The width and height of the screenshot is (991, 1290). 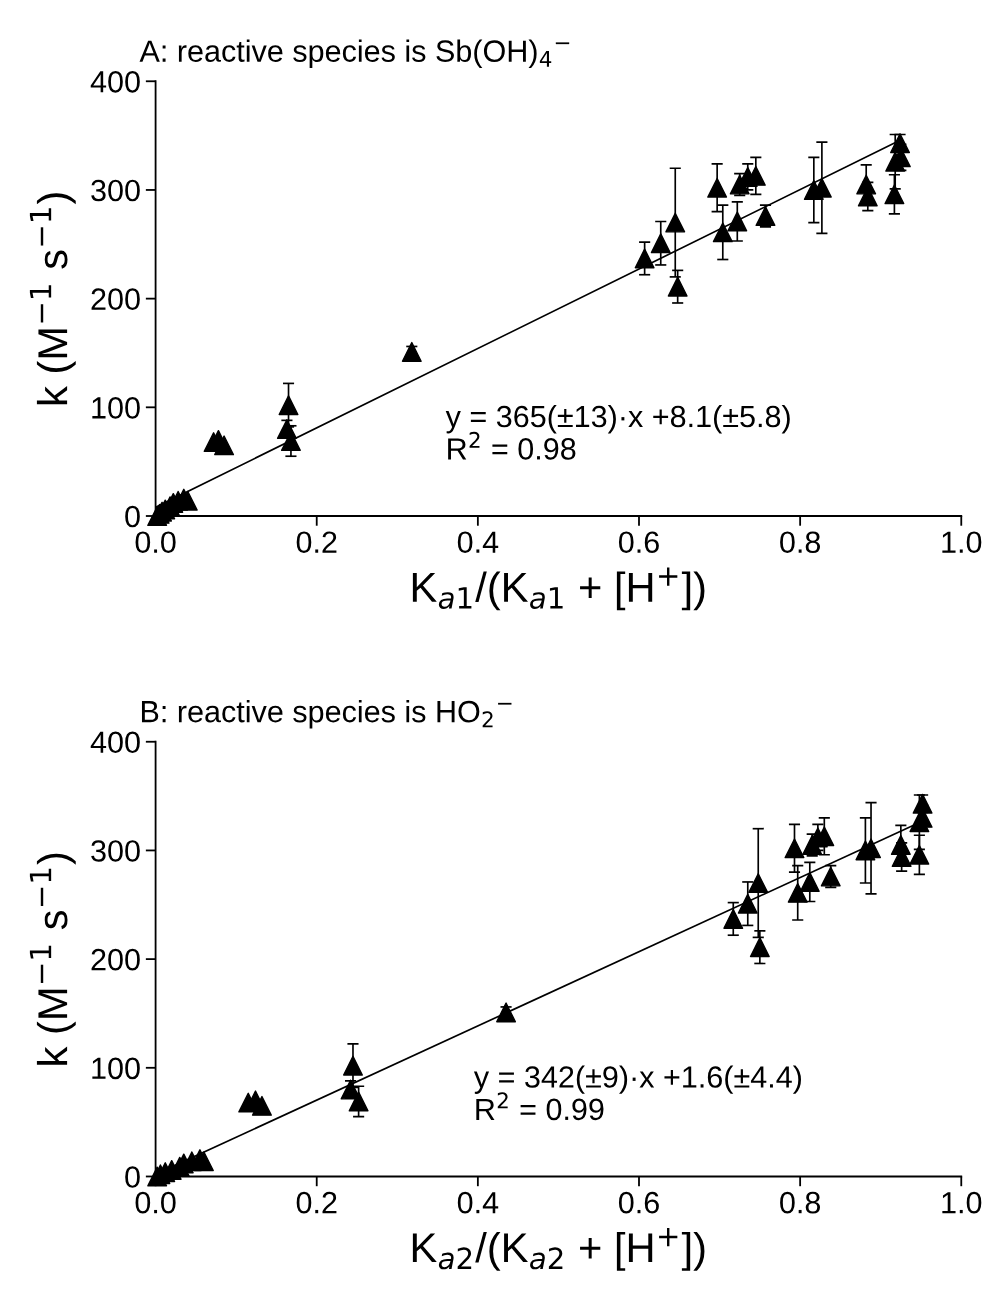 What do you see at coordinates (354, 53) in the screenshot?
I see `chart-title: A: reactive species is Sb(OH)$_{4}$$^{−}$` at bounding box center [354, 53].